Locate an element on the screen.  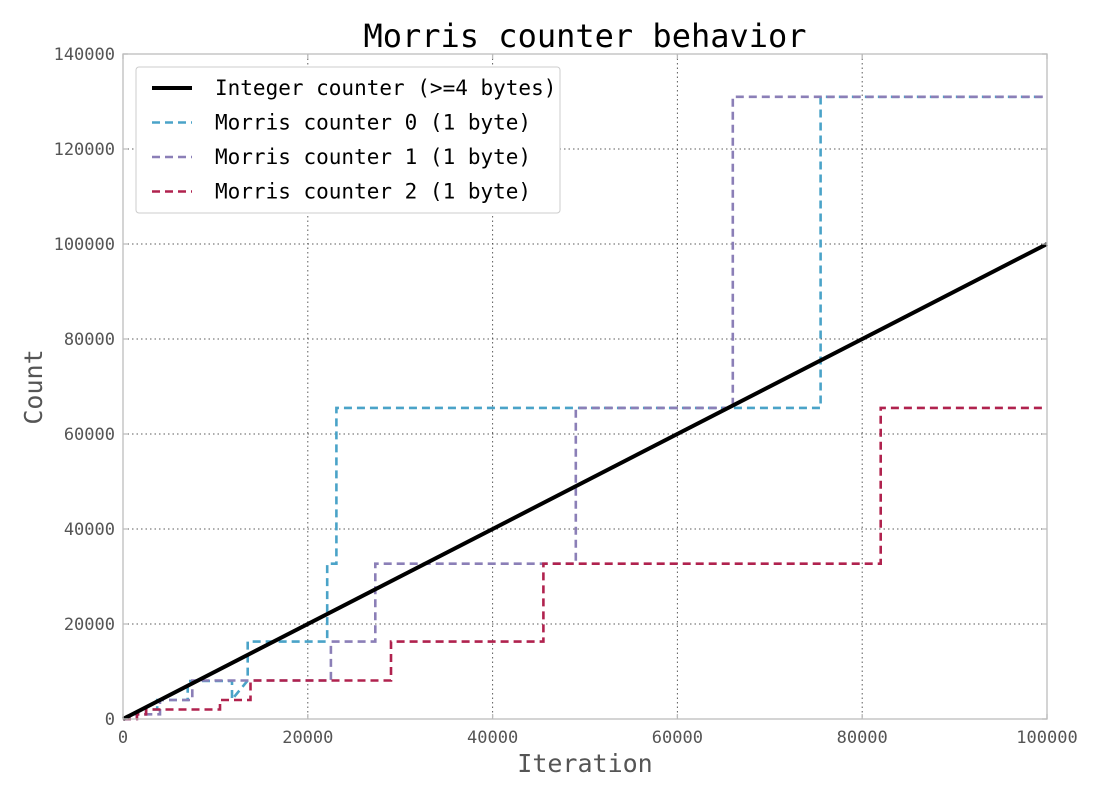
y-tick-label: 100000 is located at coordinates (84, 245).